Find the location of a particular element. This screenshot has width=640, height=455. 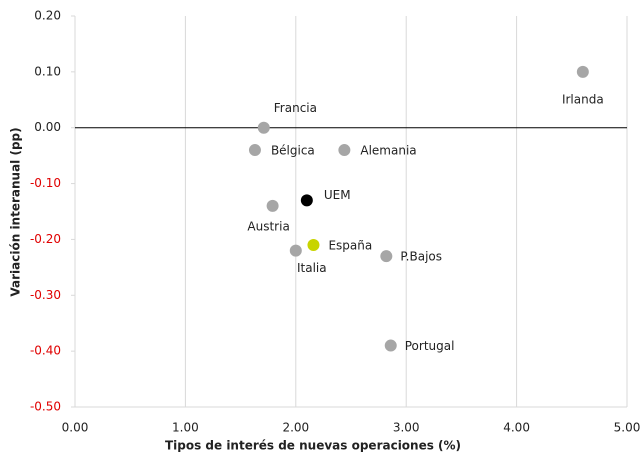

y-tick-label: -0.40 is located at coordinates (45, 351).